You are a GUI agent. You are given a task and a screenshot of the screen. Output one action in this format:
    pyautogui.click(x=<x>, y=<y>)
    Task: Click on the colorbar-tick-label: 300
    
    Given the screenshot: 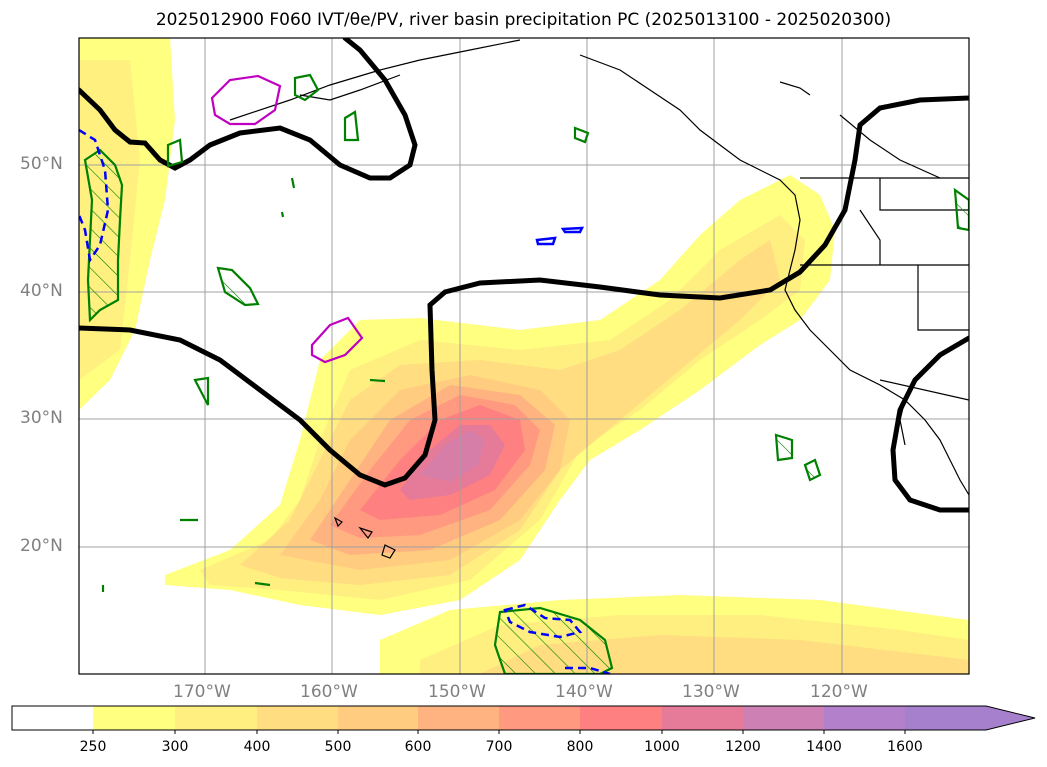 What is the action you would take?
    pyautogui.click(x=175, y=747)
    